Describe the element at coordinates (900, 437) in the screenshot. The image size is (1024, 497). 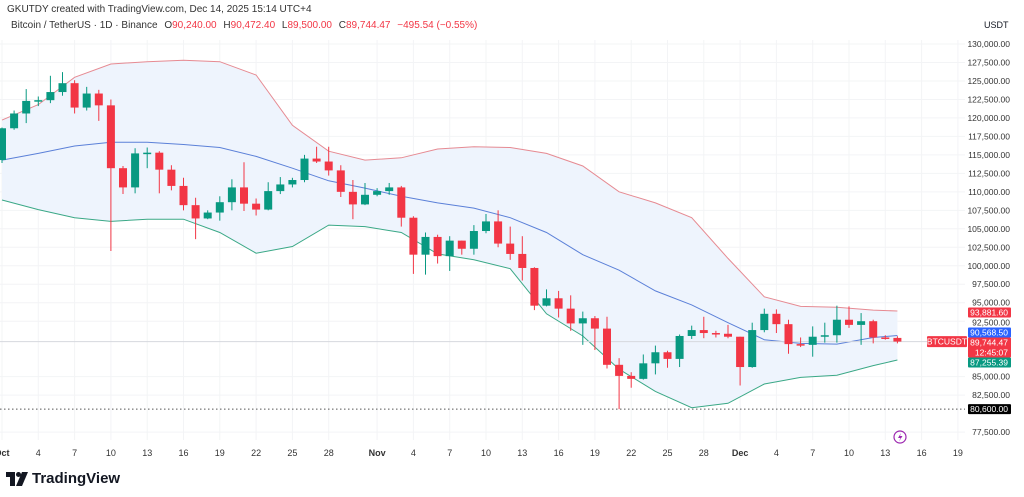
I see `lightning-icon` at that location.